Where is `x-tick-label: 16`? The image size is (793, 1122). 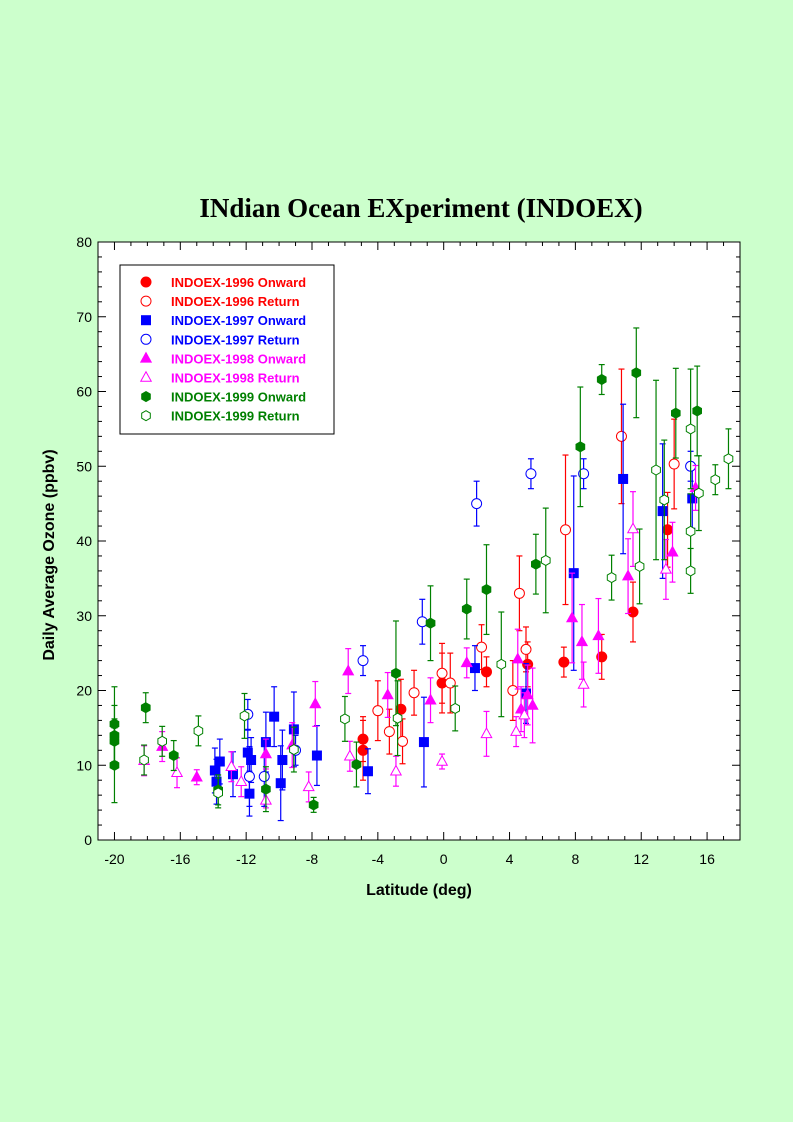
x-tick-label: 16 is located at coordinates (707, 859).